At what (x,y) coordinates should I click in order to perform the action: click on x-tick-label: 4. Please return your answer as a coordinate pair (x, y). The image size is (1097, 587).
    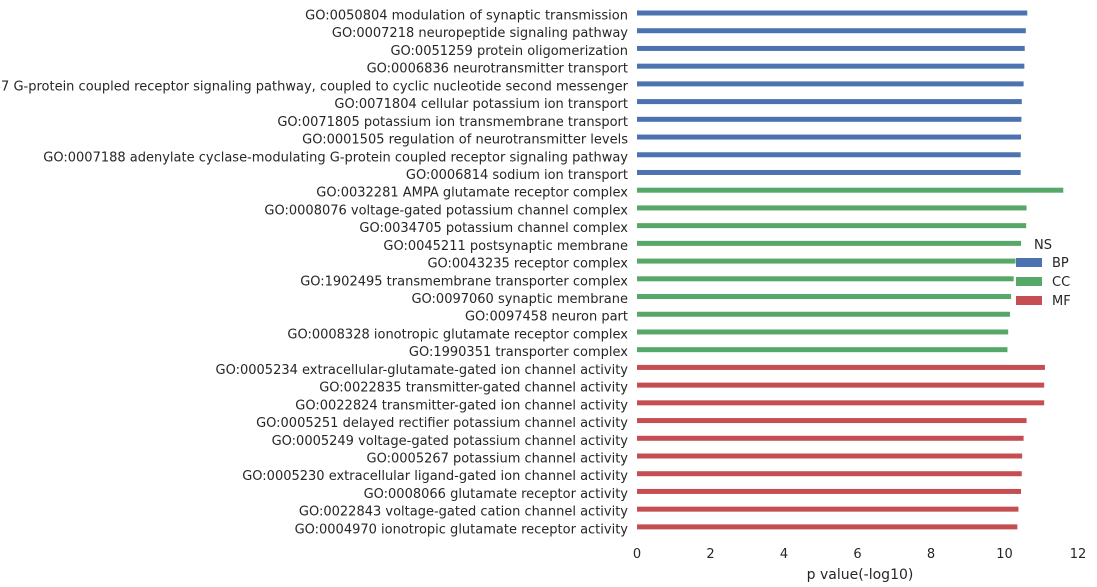
    Looking at the image, I should click on (784, 554).